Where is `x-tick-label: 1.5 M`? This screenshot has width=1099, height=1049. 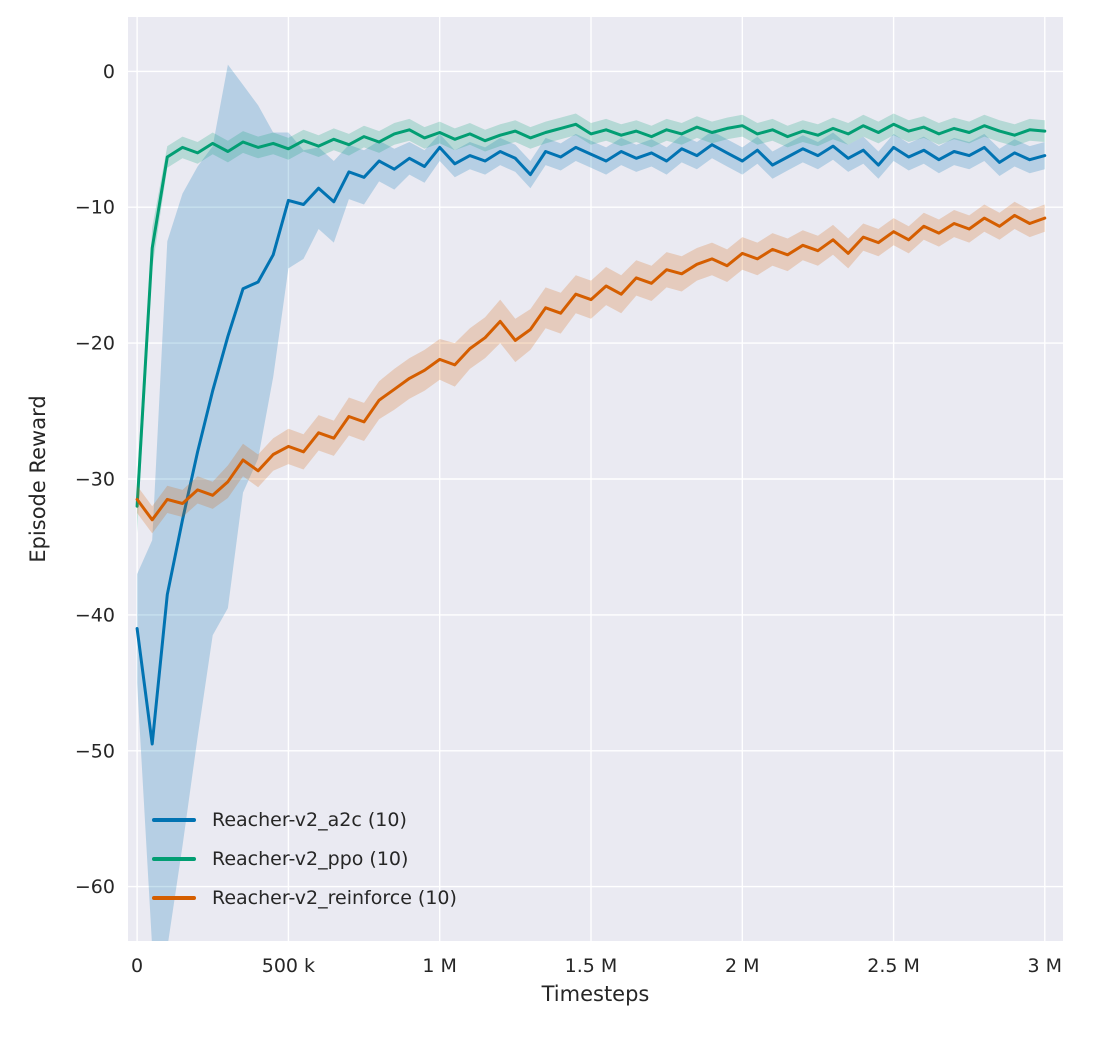 x-tick-label: 1.5 M is located at coordinates (591, 966).